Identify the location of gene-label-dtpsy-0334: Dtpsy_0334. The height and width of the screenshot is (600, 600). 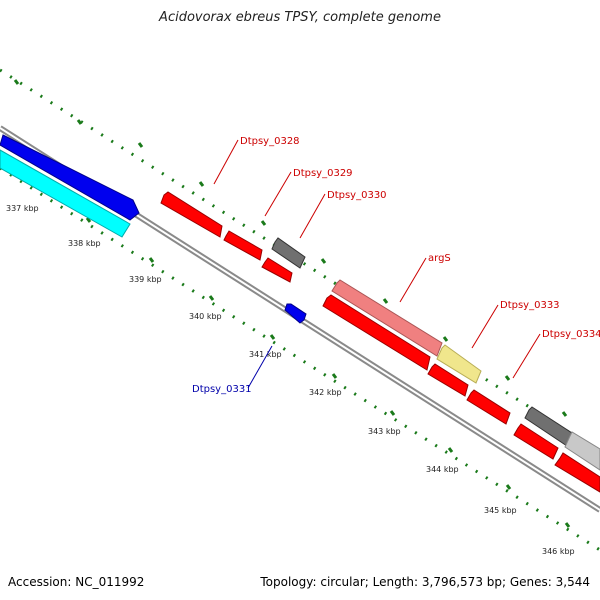
(571, 334).